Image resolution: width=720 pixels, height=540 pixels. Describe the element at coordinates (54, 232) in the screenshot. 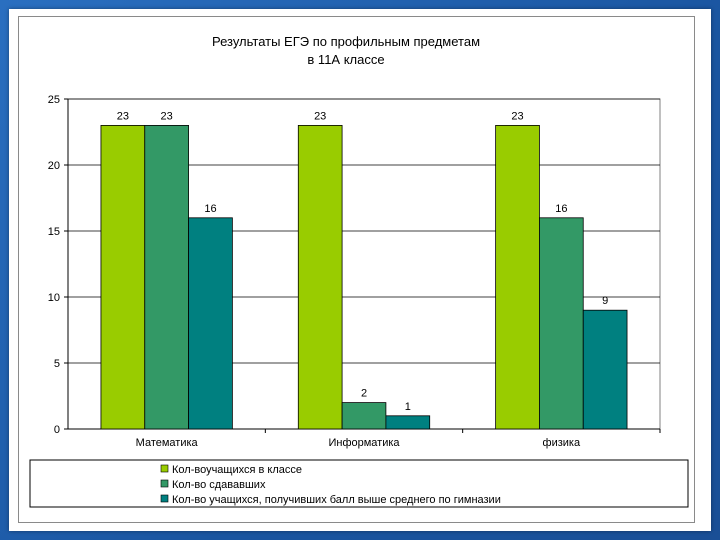

I see `y-tick-label: 15` at that location.